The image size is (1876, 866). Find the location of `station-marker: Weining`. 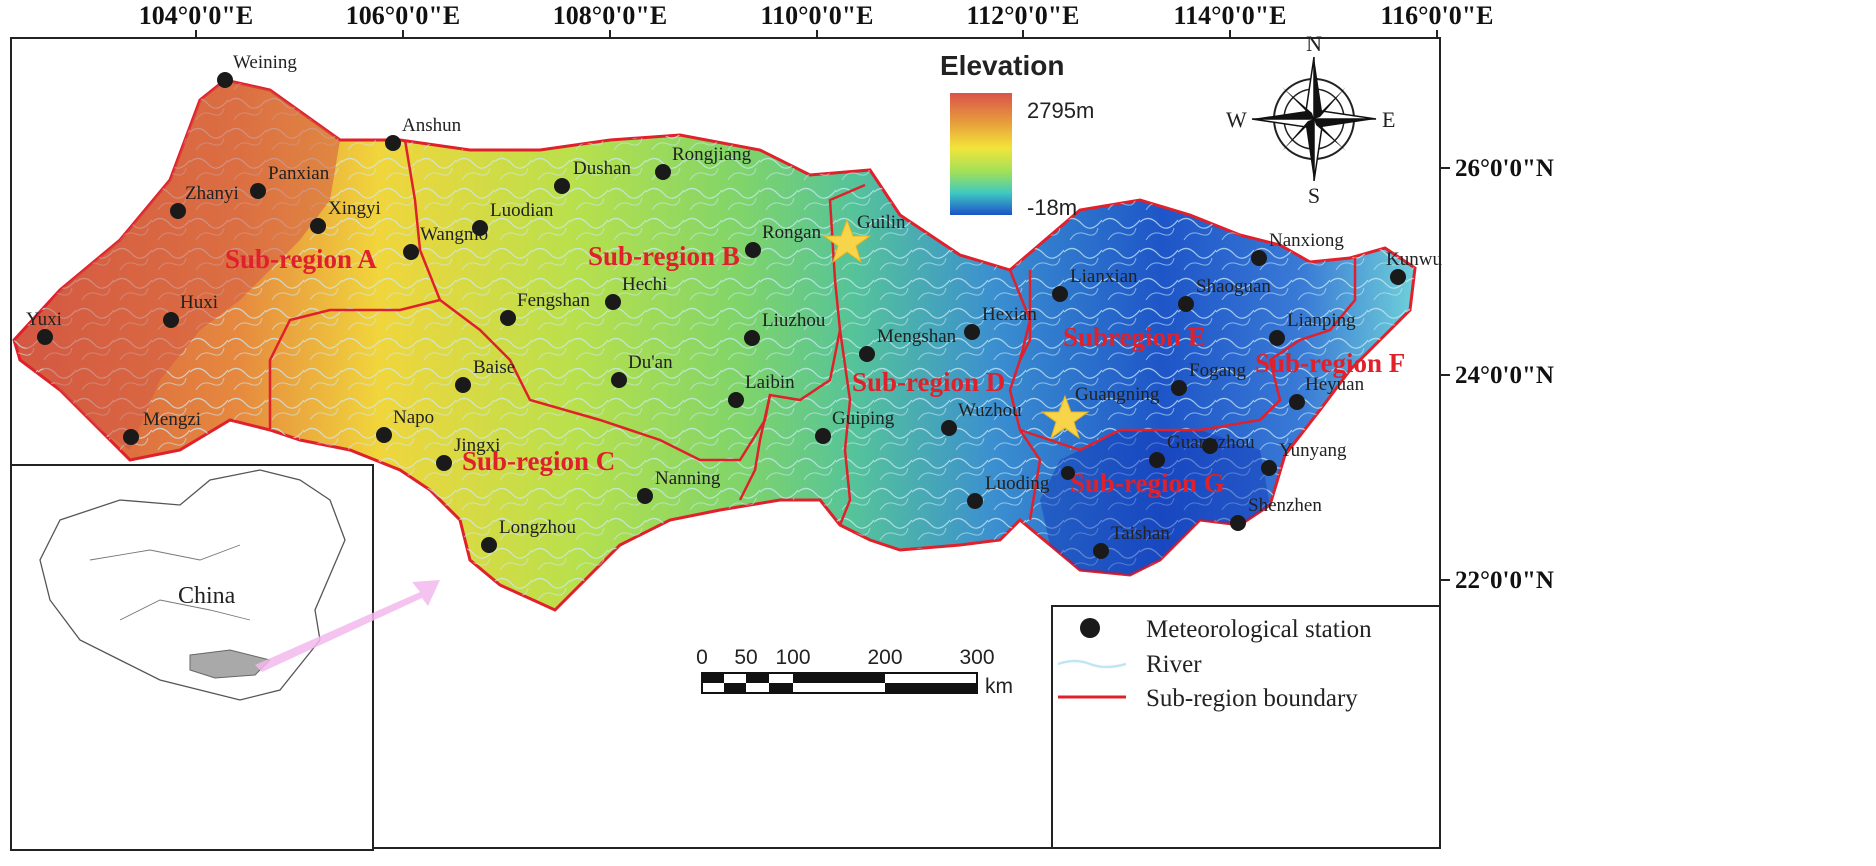

station-marker: Weining is located at coordinates (257, 70).